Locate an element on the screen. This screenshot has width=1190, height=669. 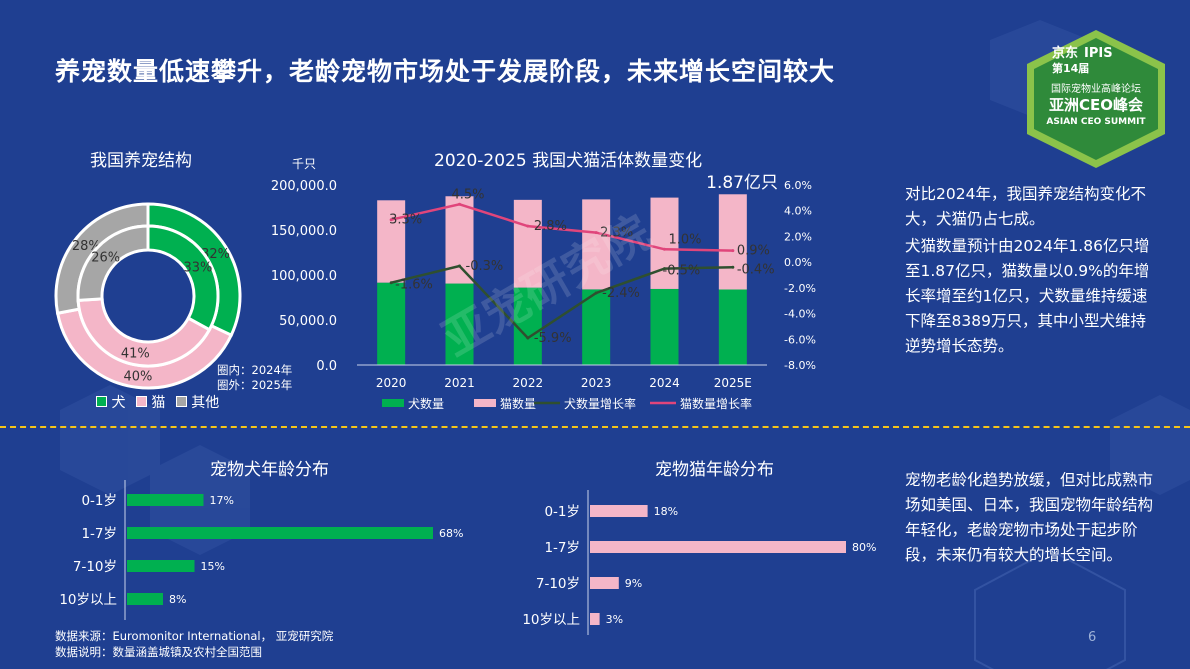
cat-growth-label: 0.9% is located at coordinates (753, 251).